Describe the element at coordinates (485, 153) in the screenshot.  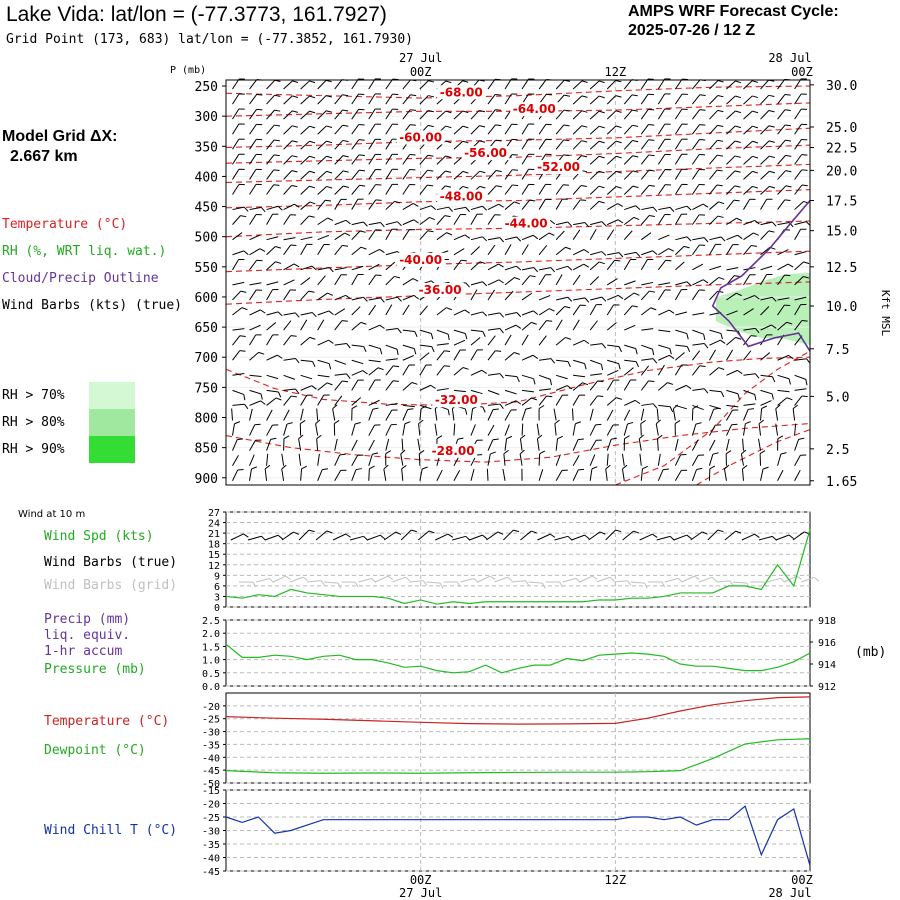
I see `isotherm-label: -56.00` at that location.